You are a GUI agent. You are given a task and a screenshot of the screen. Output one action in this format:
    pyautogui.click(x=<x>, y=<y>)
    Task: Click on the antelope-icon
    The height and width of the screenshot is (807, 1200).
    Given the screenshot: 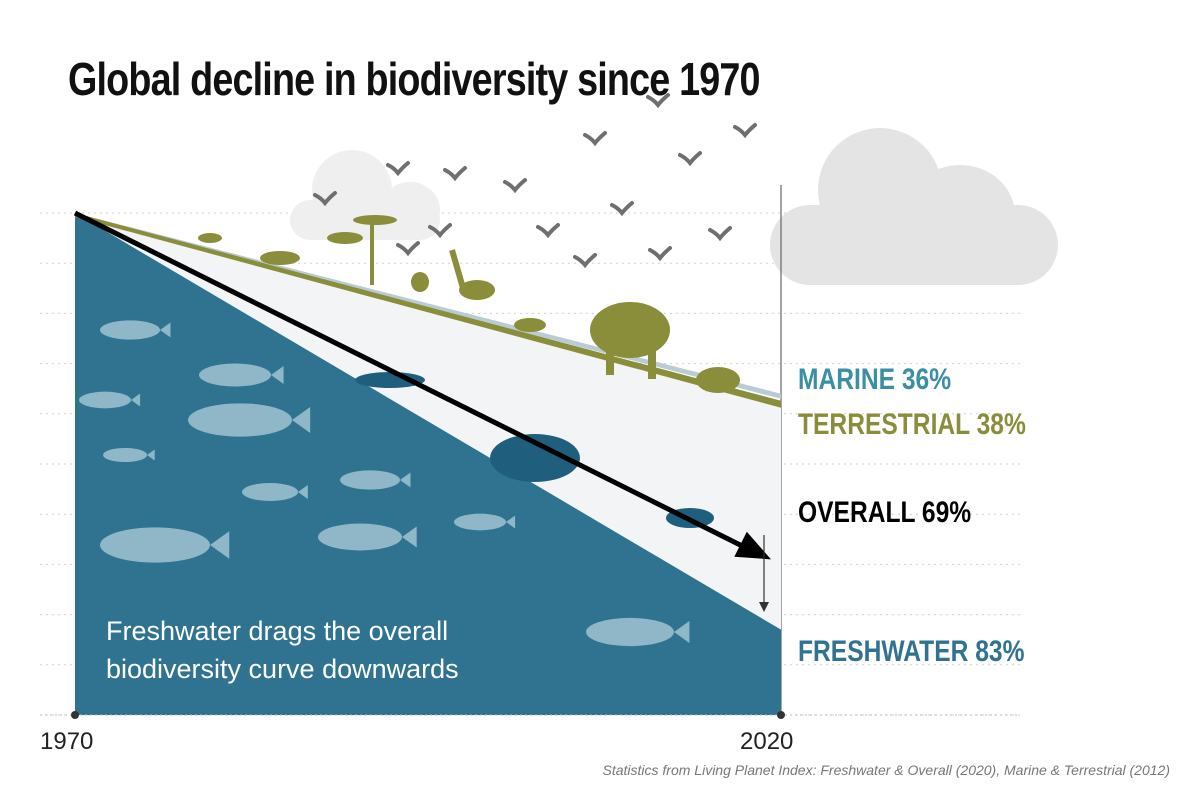 What is the action you would take?
    pyautogui.click(x=530, y=325)
    